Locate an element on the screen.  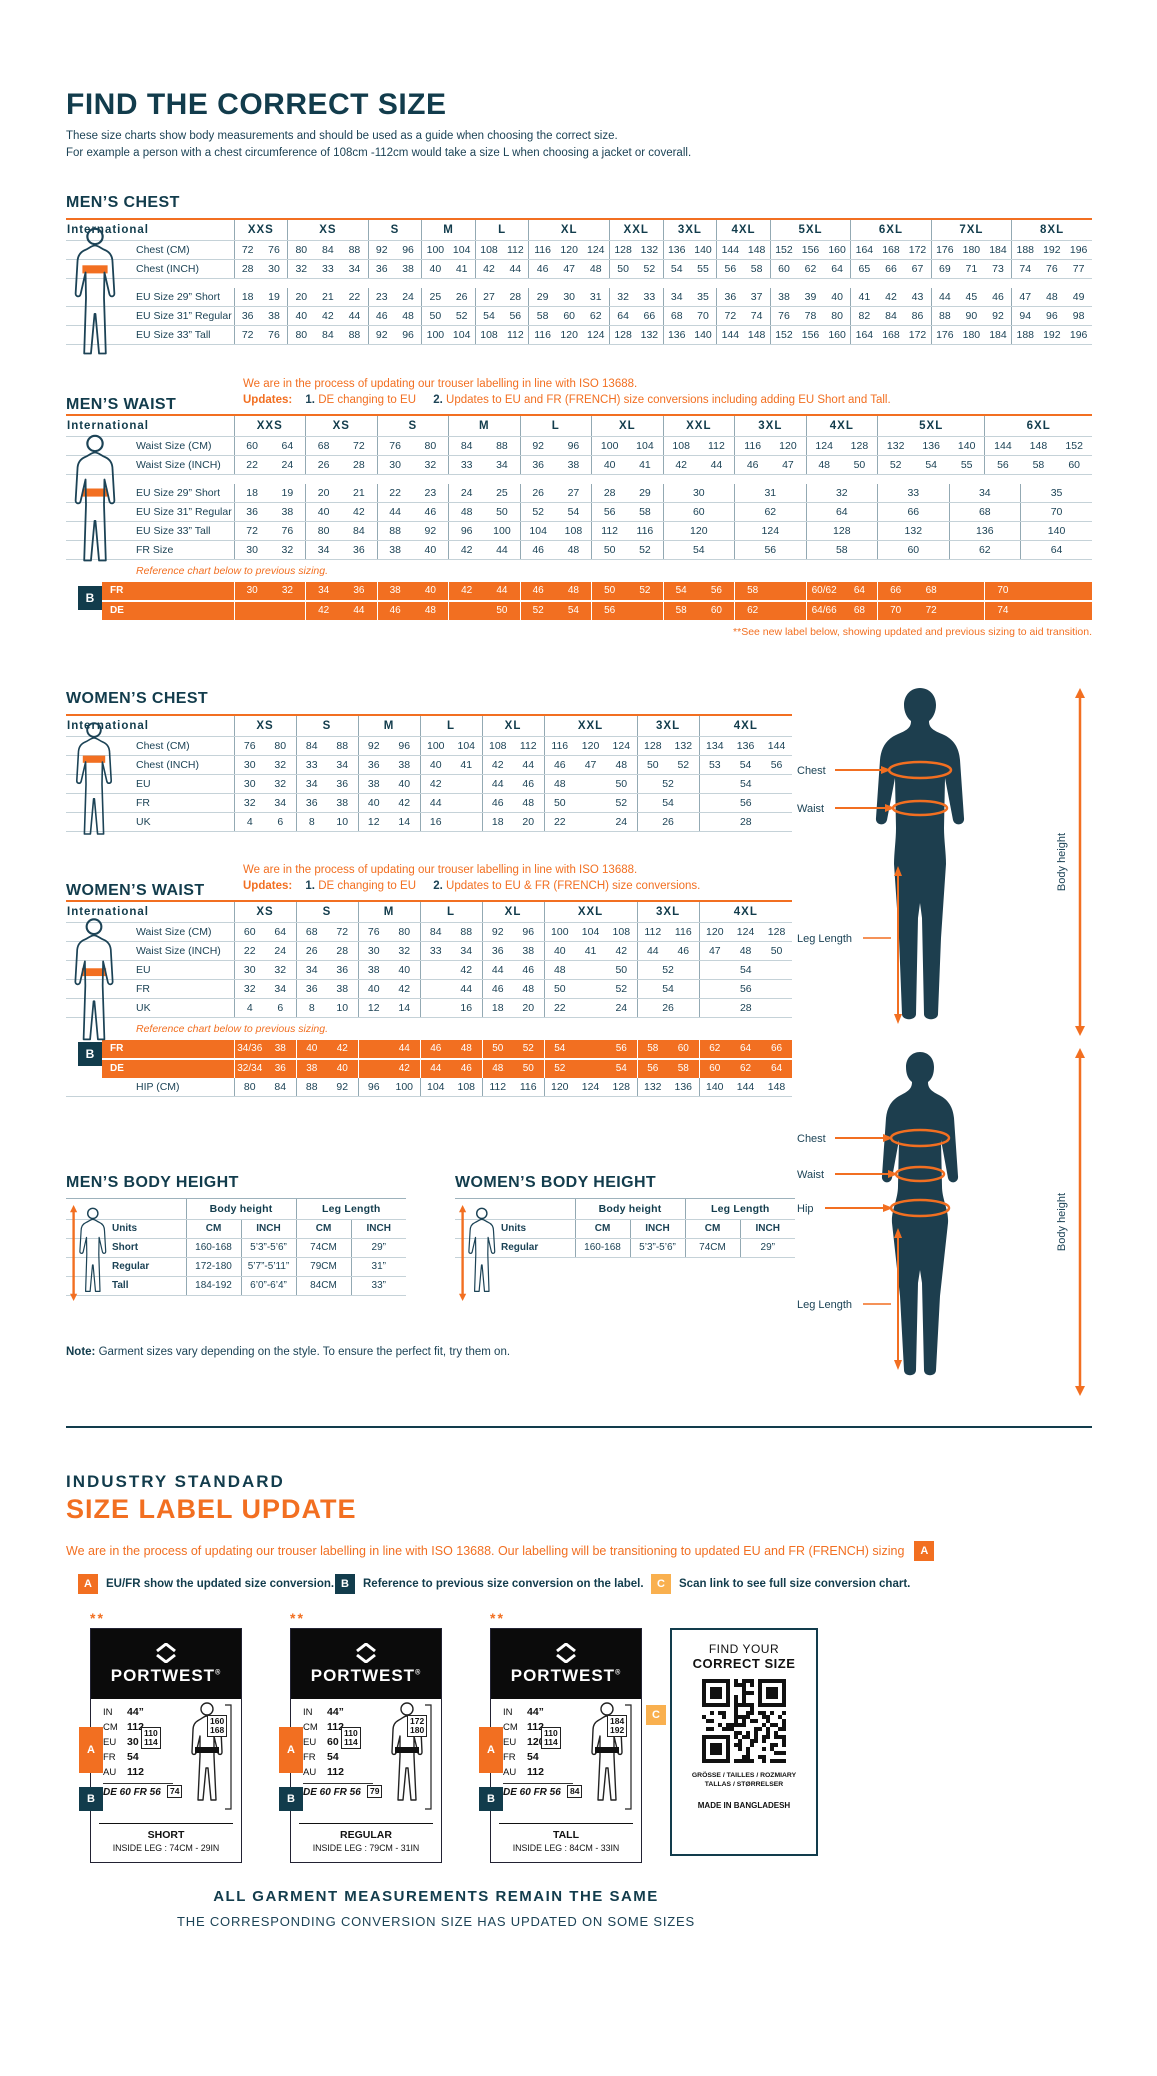
cell: 68 is located at coordinates (323, 446).